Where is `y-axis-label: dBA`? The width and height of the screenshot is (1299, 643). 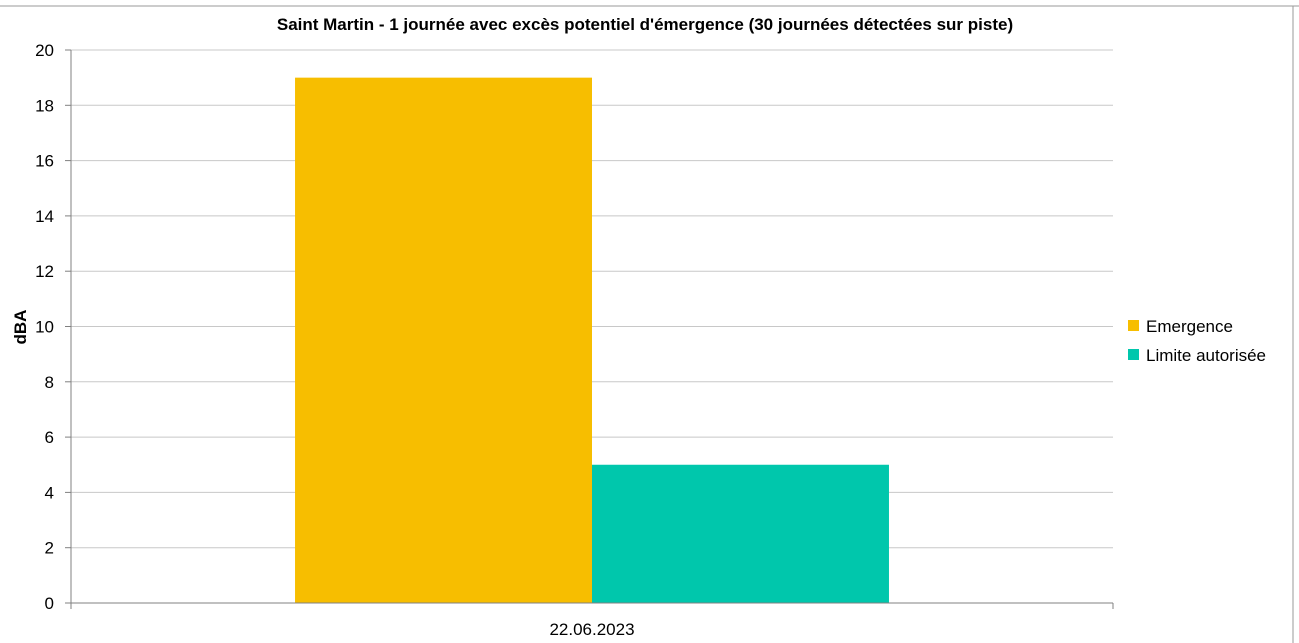
y-axis-label: dBA is located at coordinates (20, 327).